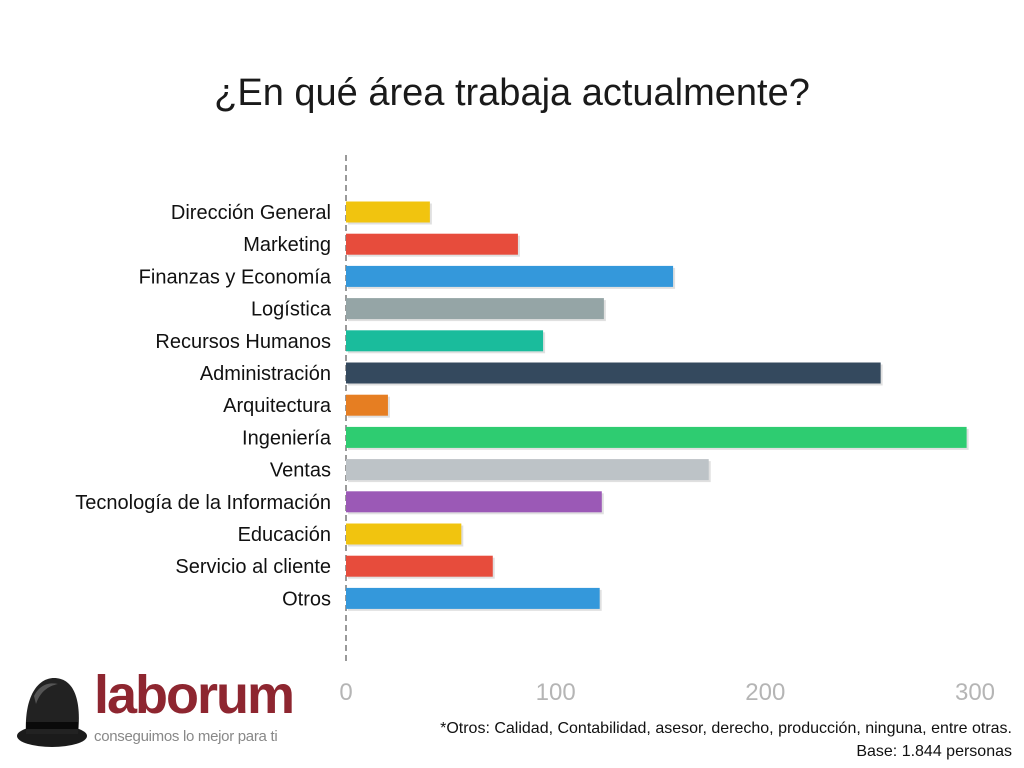 Image resolution: width=1024 pixels, height=768 pixels. I want to click on category-label: Otros, so click(306, 599).